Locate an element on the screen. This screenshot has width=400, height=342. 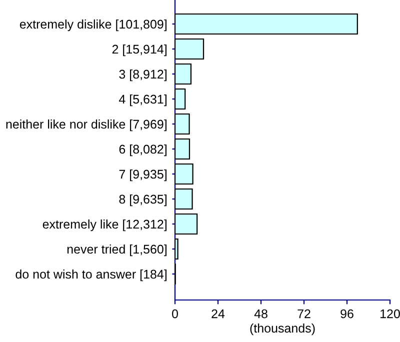
x-tick-label: 120 is located at coordinates (390, 313).